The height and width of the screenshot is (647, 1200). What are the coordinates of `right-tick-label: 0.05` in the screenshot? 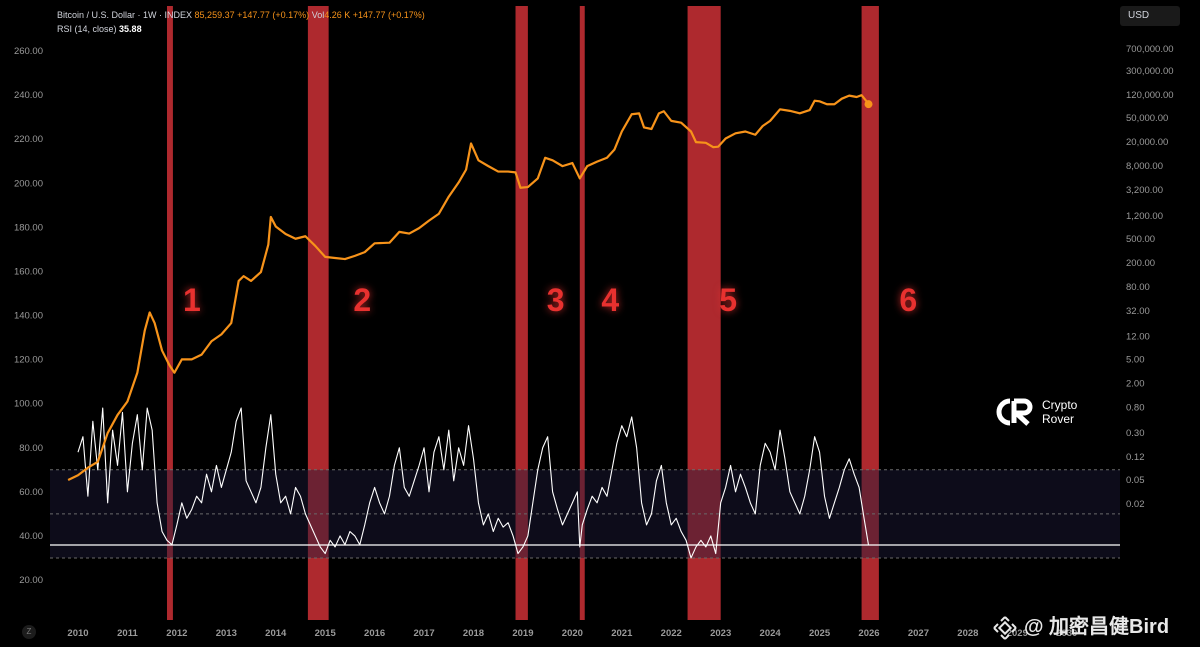 It's located at (1135, 480).